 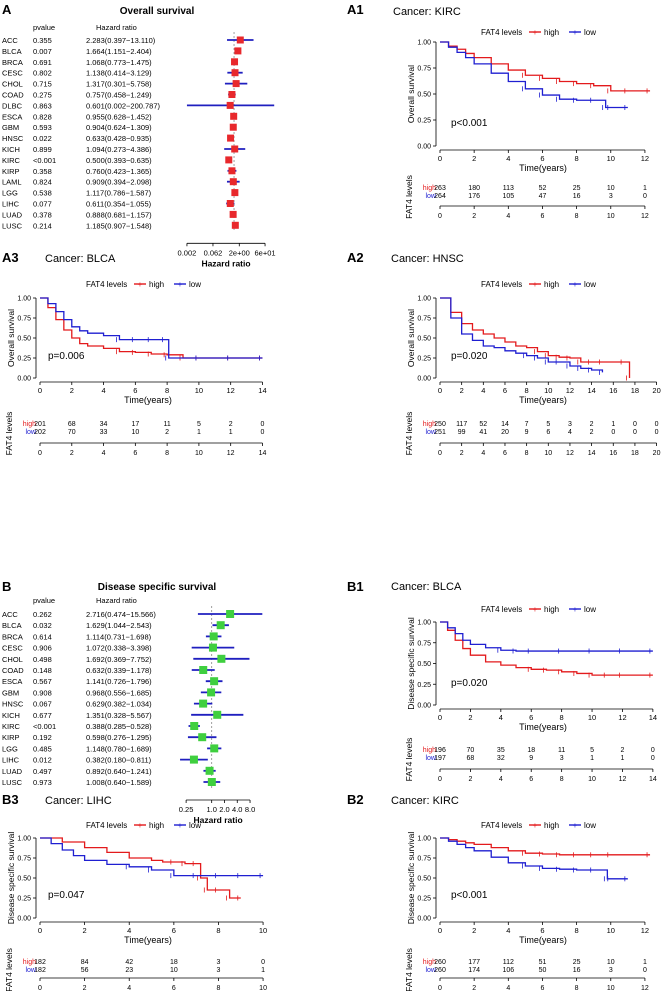 What do you see at coordinates (12, 73) in the screenshot?
I see `forest-cancer-label: CESC` at bounding box center [12, 73].